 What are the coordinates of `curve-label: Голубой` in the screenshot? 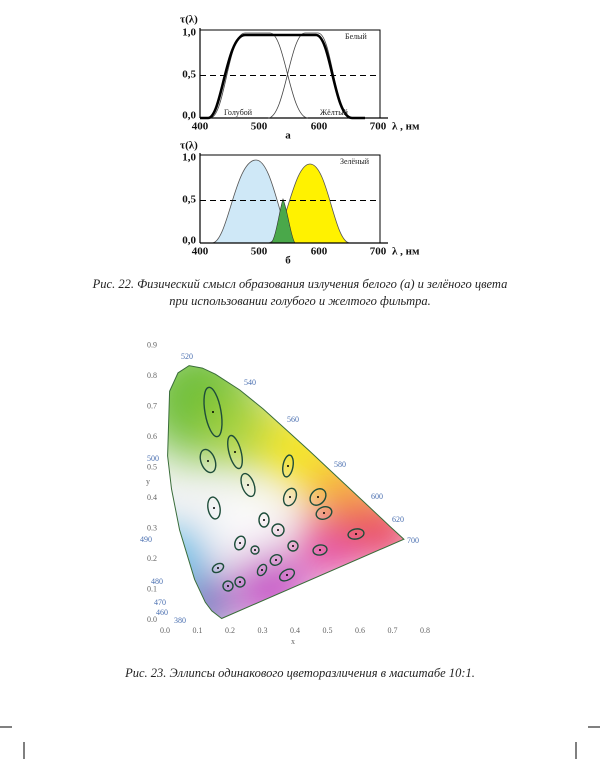 It's located at (238, 112).